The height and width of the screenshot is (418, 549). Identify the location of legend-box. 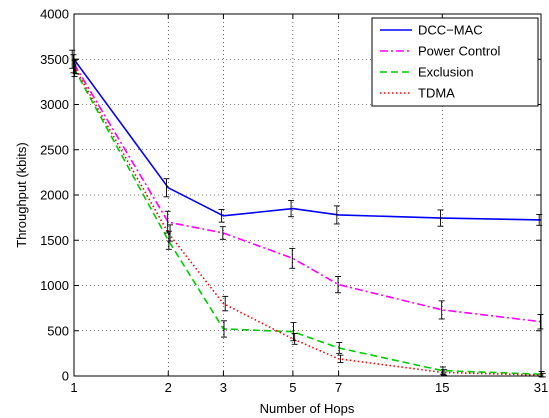
(455, 62).